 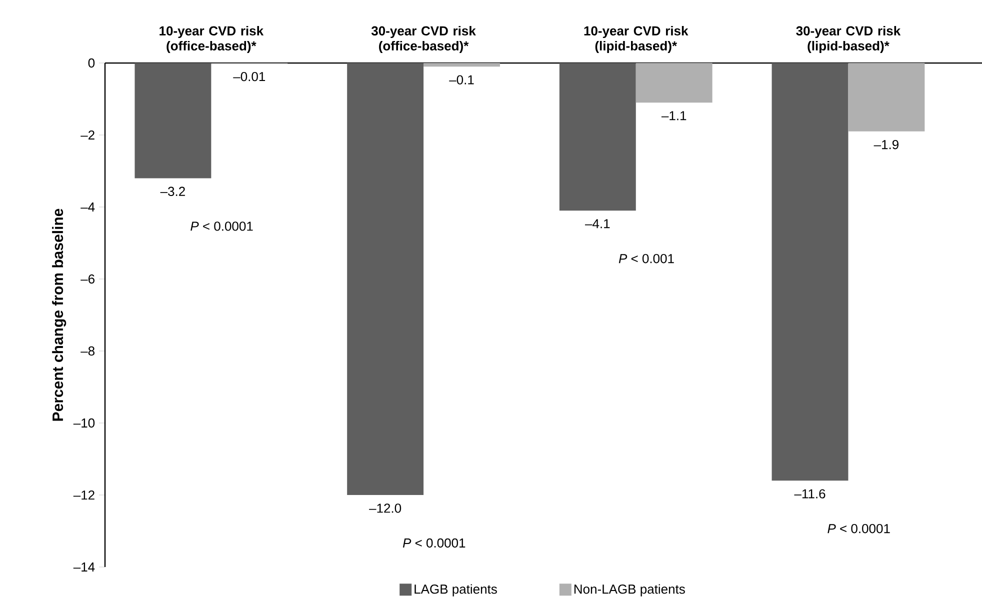 What do you see at coordinates (423, 40) in the screenshot?
I see `x-tick-label: 30-year CVD risk (office-based)*` at bounding box center [423, 40].